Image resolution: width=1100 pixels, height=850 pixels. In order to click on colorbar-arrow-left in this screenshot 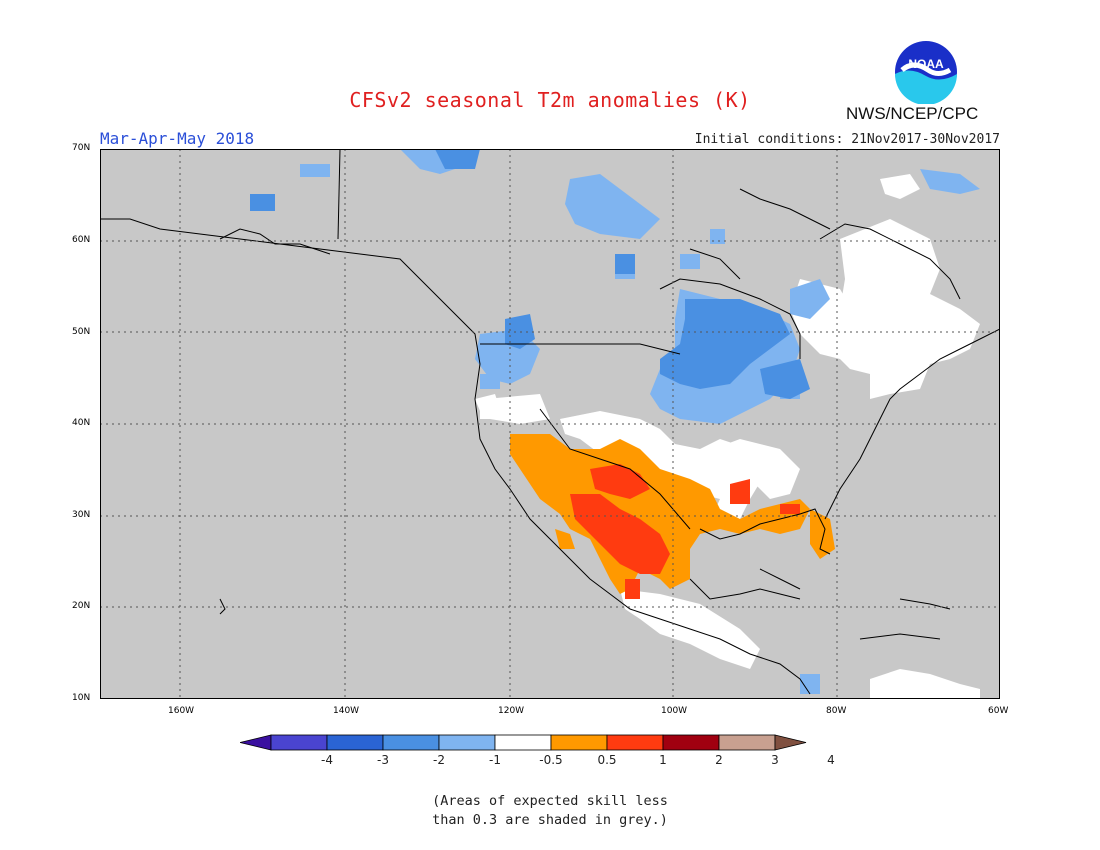, I will do `click(256, 742)`.